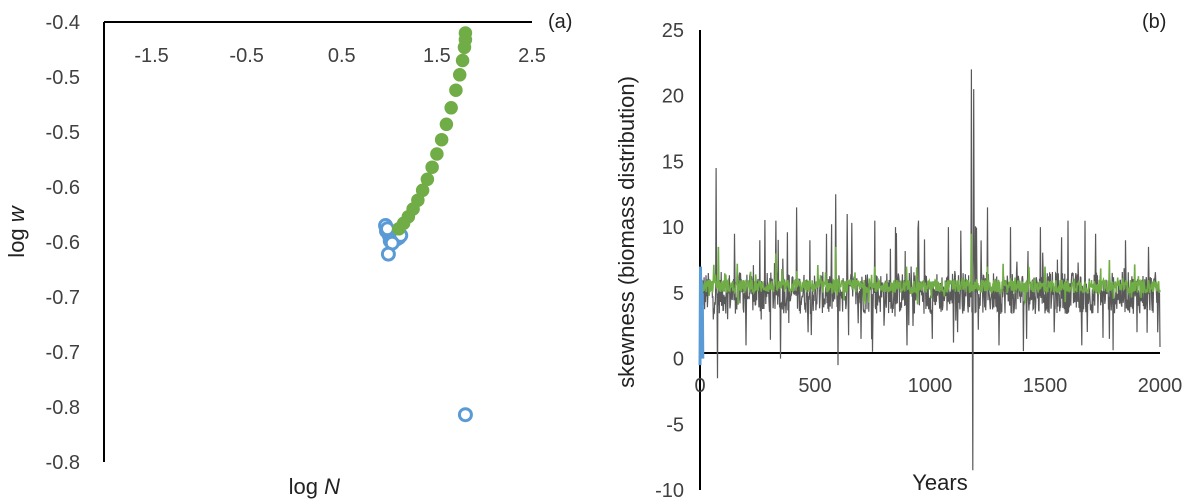  Describe the element at coordinates (678, 360) in the screenshot. I see `panel-b-y-tick-label: 0` at that location.